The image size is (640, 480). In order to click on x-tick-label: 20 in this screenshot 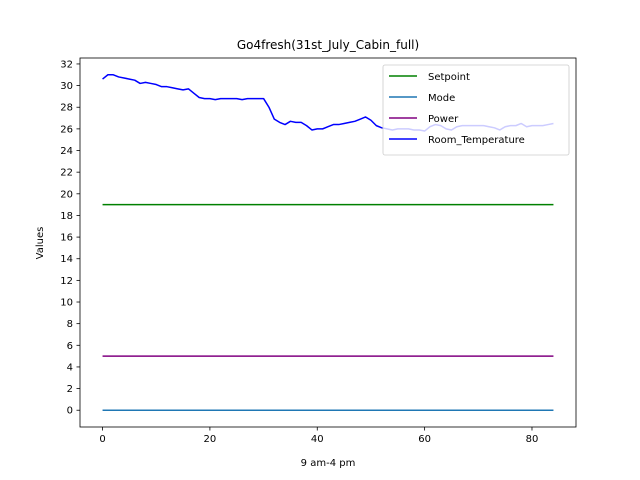, I will do `click(210, 439)`.